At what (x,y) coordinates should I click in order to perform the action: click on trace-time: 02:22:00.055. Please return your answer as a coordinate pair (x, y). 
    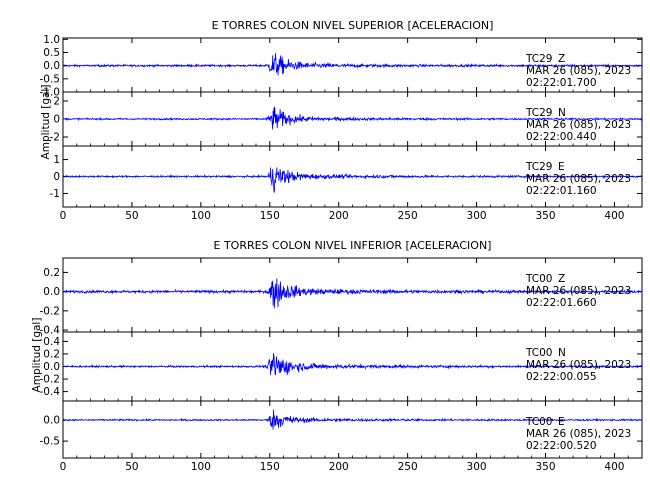
    Looking at the image, I should click on (561, 377).